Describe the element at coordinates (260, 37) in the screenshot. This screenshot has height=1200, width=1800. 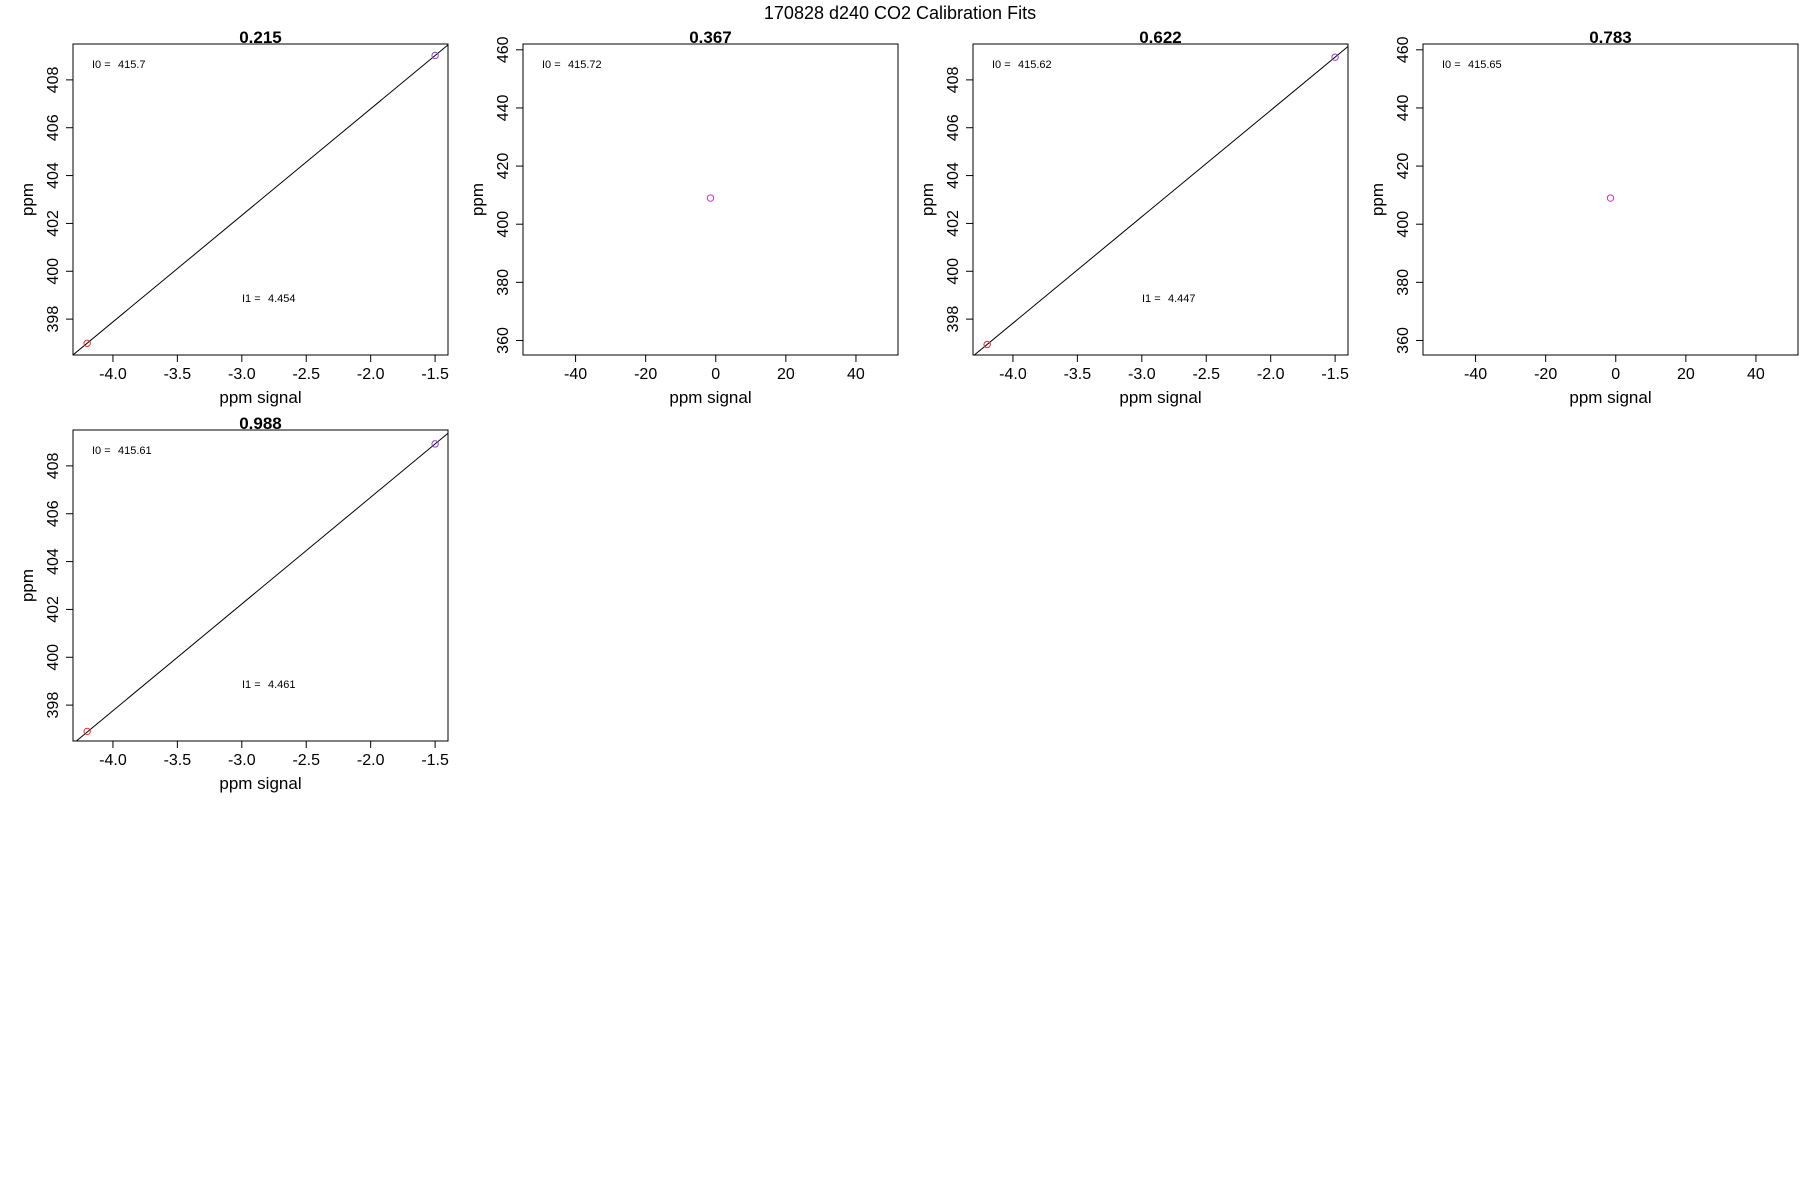
I see `panel-title: 0.215` at that location.